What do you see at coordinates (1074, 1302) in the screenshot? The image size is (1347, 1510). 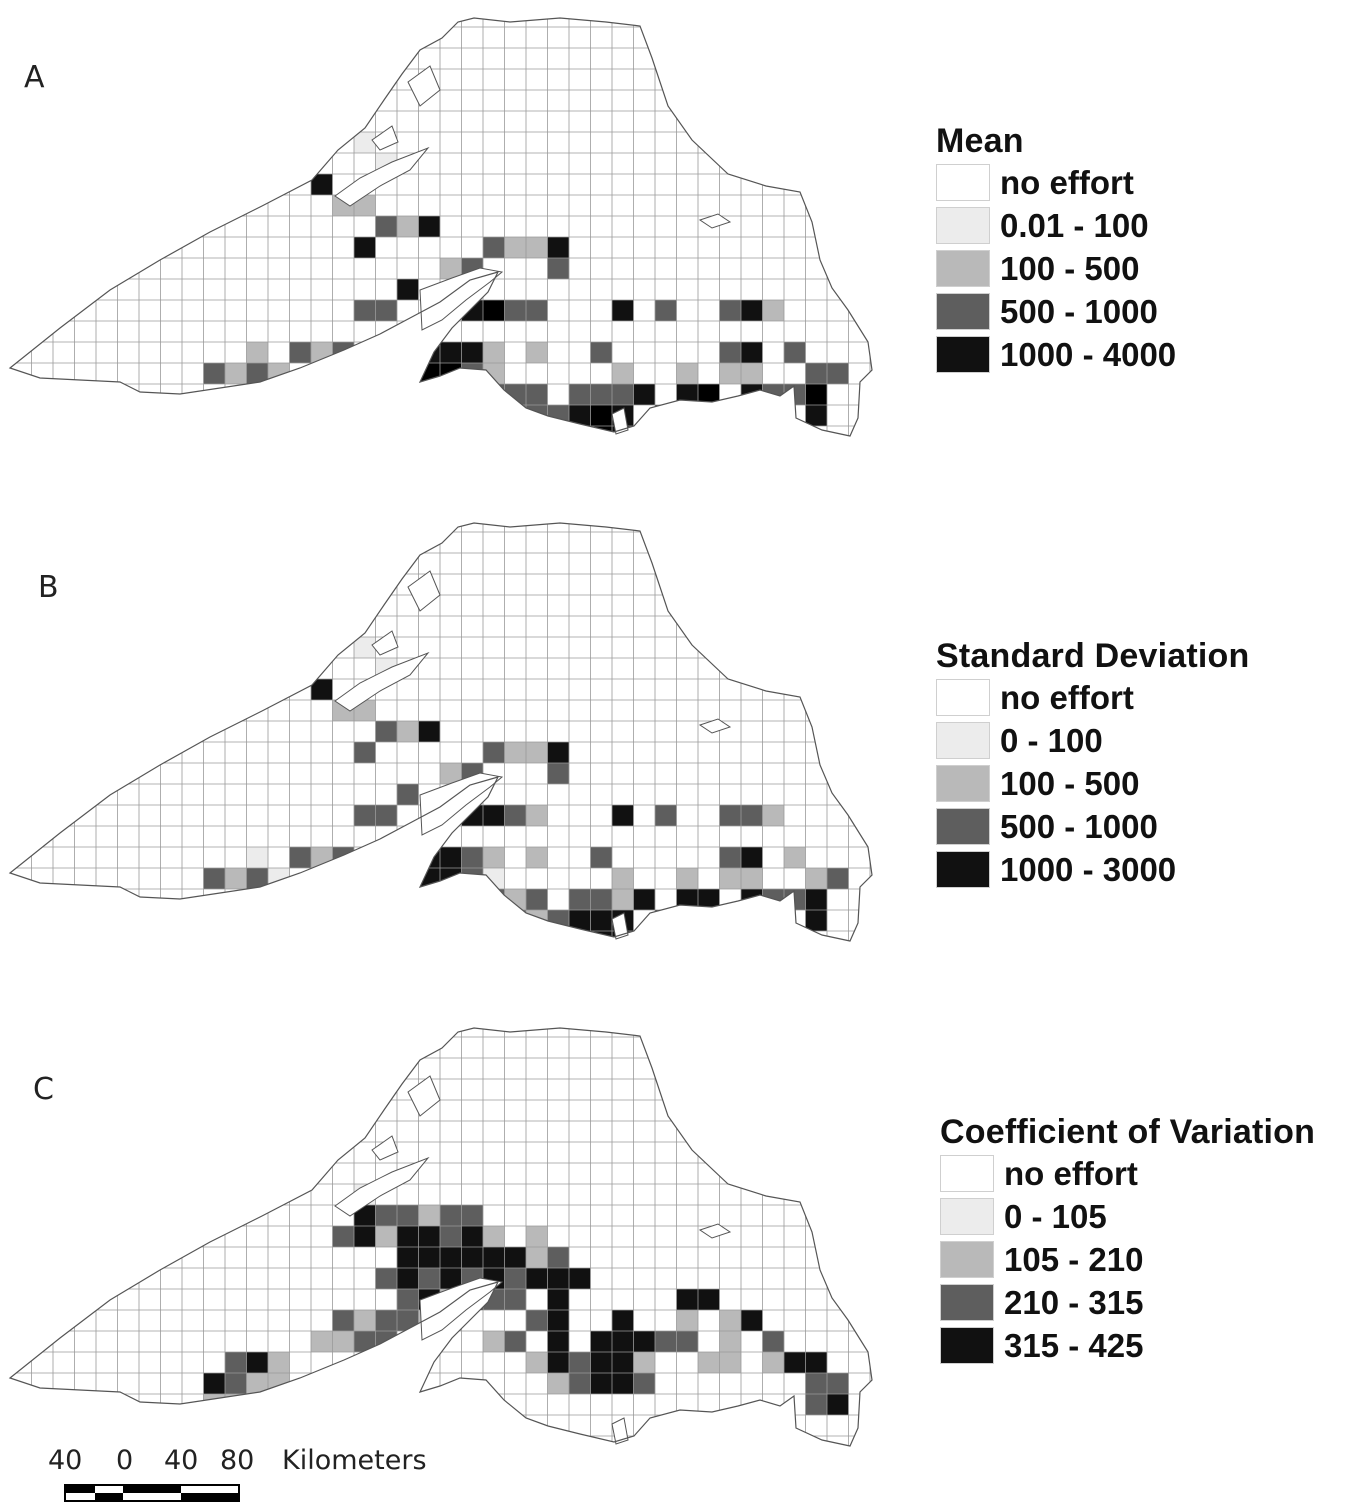 I see `legend-label: 210 - 315` at bounding box center [1074, 1302].